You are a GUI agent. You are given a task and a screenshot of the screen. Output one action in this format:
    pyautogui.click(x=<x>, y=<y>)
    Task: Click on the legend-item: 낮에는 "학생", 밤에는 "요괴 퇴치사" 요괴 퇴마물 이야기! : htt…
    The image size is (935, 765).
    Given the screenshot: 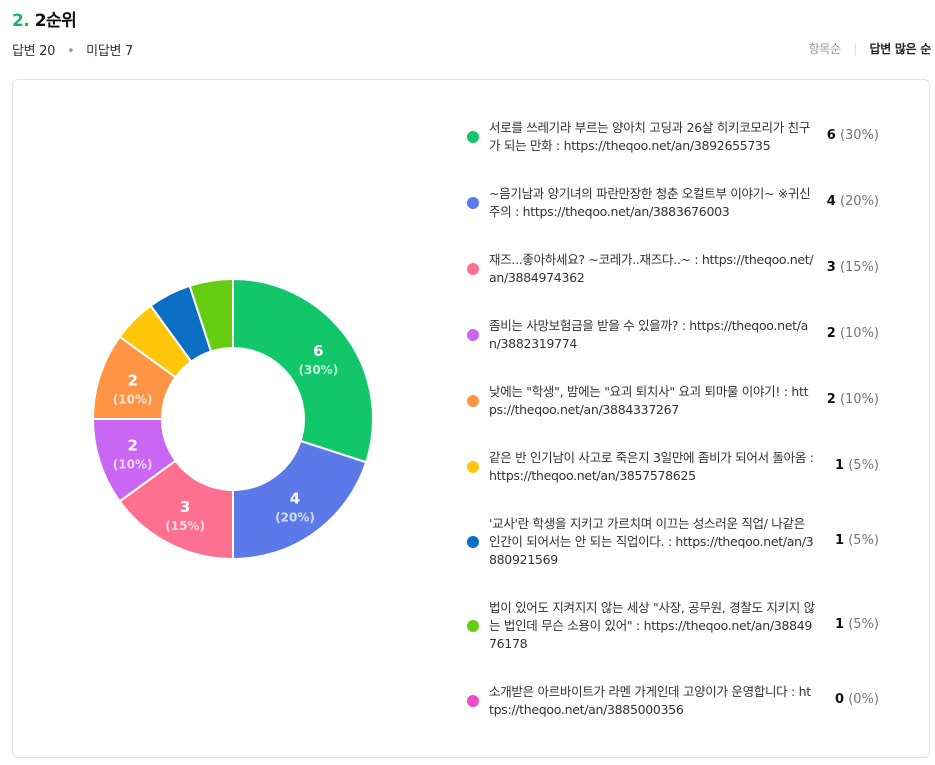 What is the action you would take?
    pyautogui.click(x=677, y=401)
    